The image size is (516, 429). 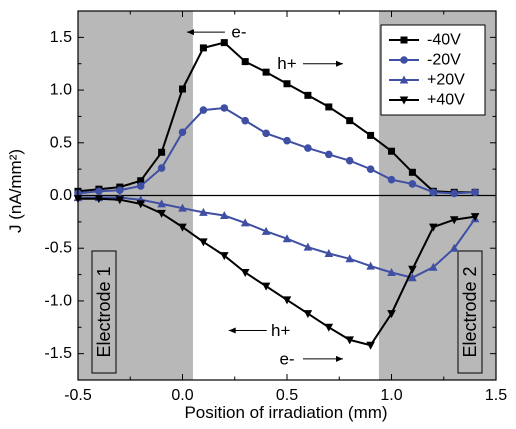 What do you see at coordinates (433, 70) in the screenshot?
I see `legend: -40V -20V +20V +40V` at bounding box center [433, 70].